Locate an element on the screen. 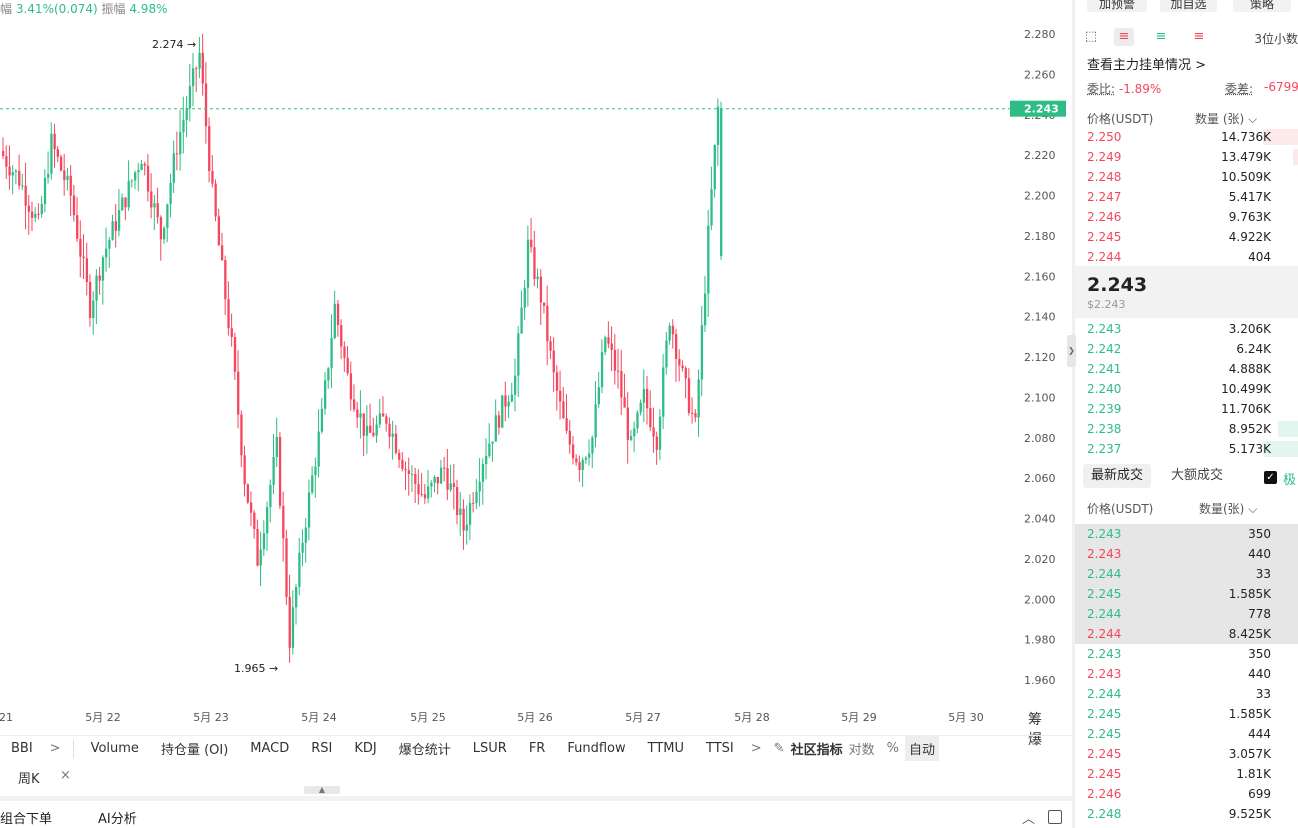 This screenshot has width=1298, height=828. chevron-right-icon: ❯ is located at coordinates (1071, 351).